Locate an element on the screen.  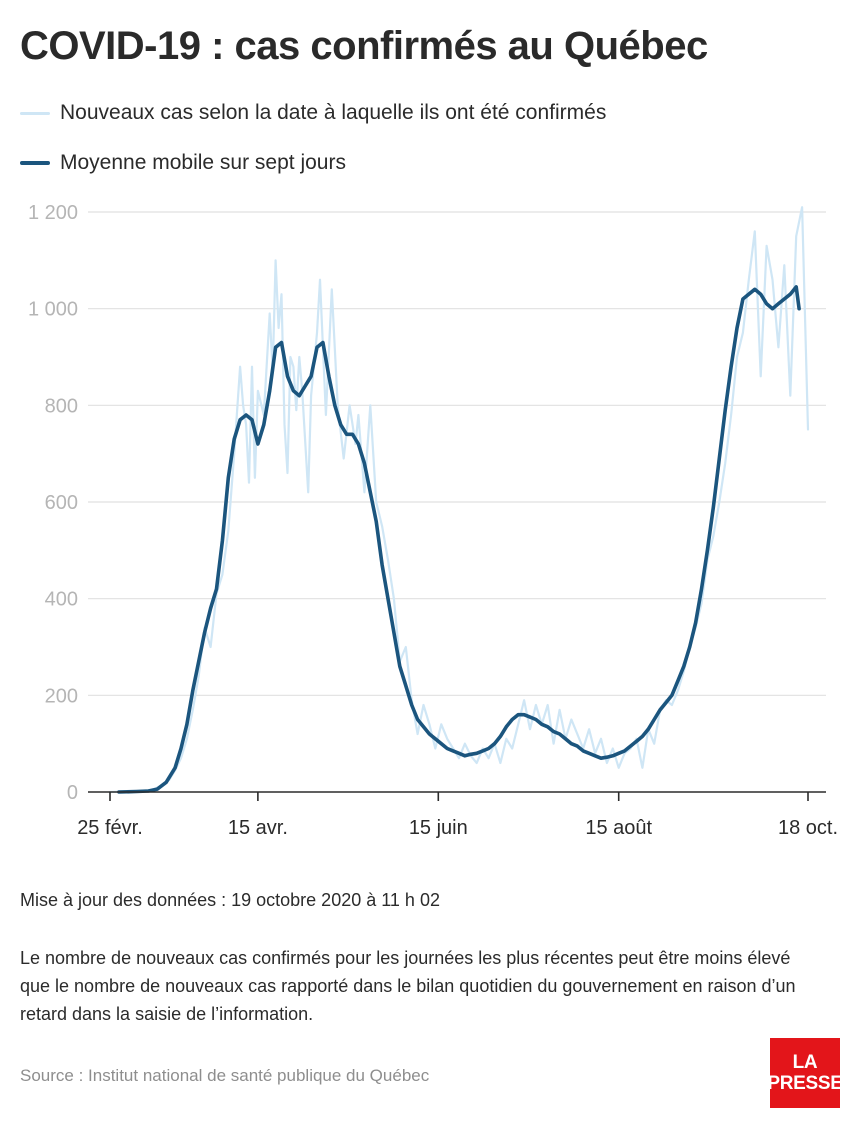
x-tick-label: 18 oct. is located at coordinates (808, 828).